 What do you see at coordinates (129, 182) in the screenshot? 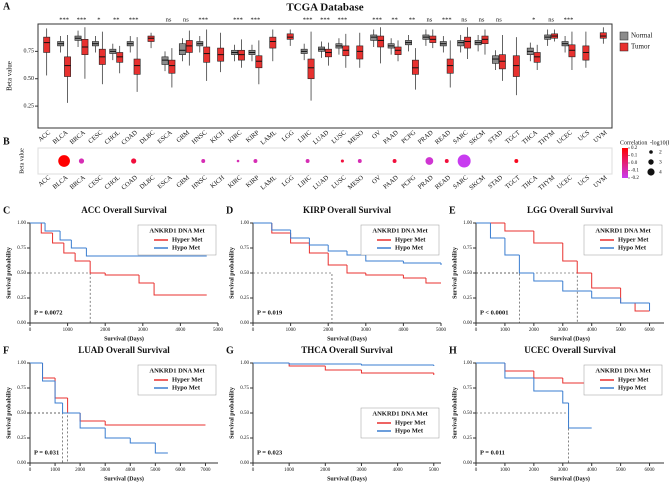
I see `x-tick-label: COAD` at bounding box center [129, 182].